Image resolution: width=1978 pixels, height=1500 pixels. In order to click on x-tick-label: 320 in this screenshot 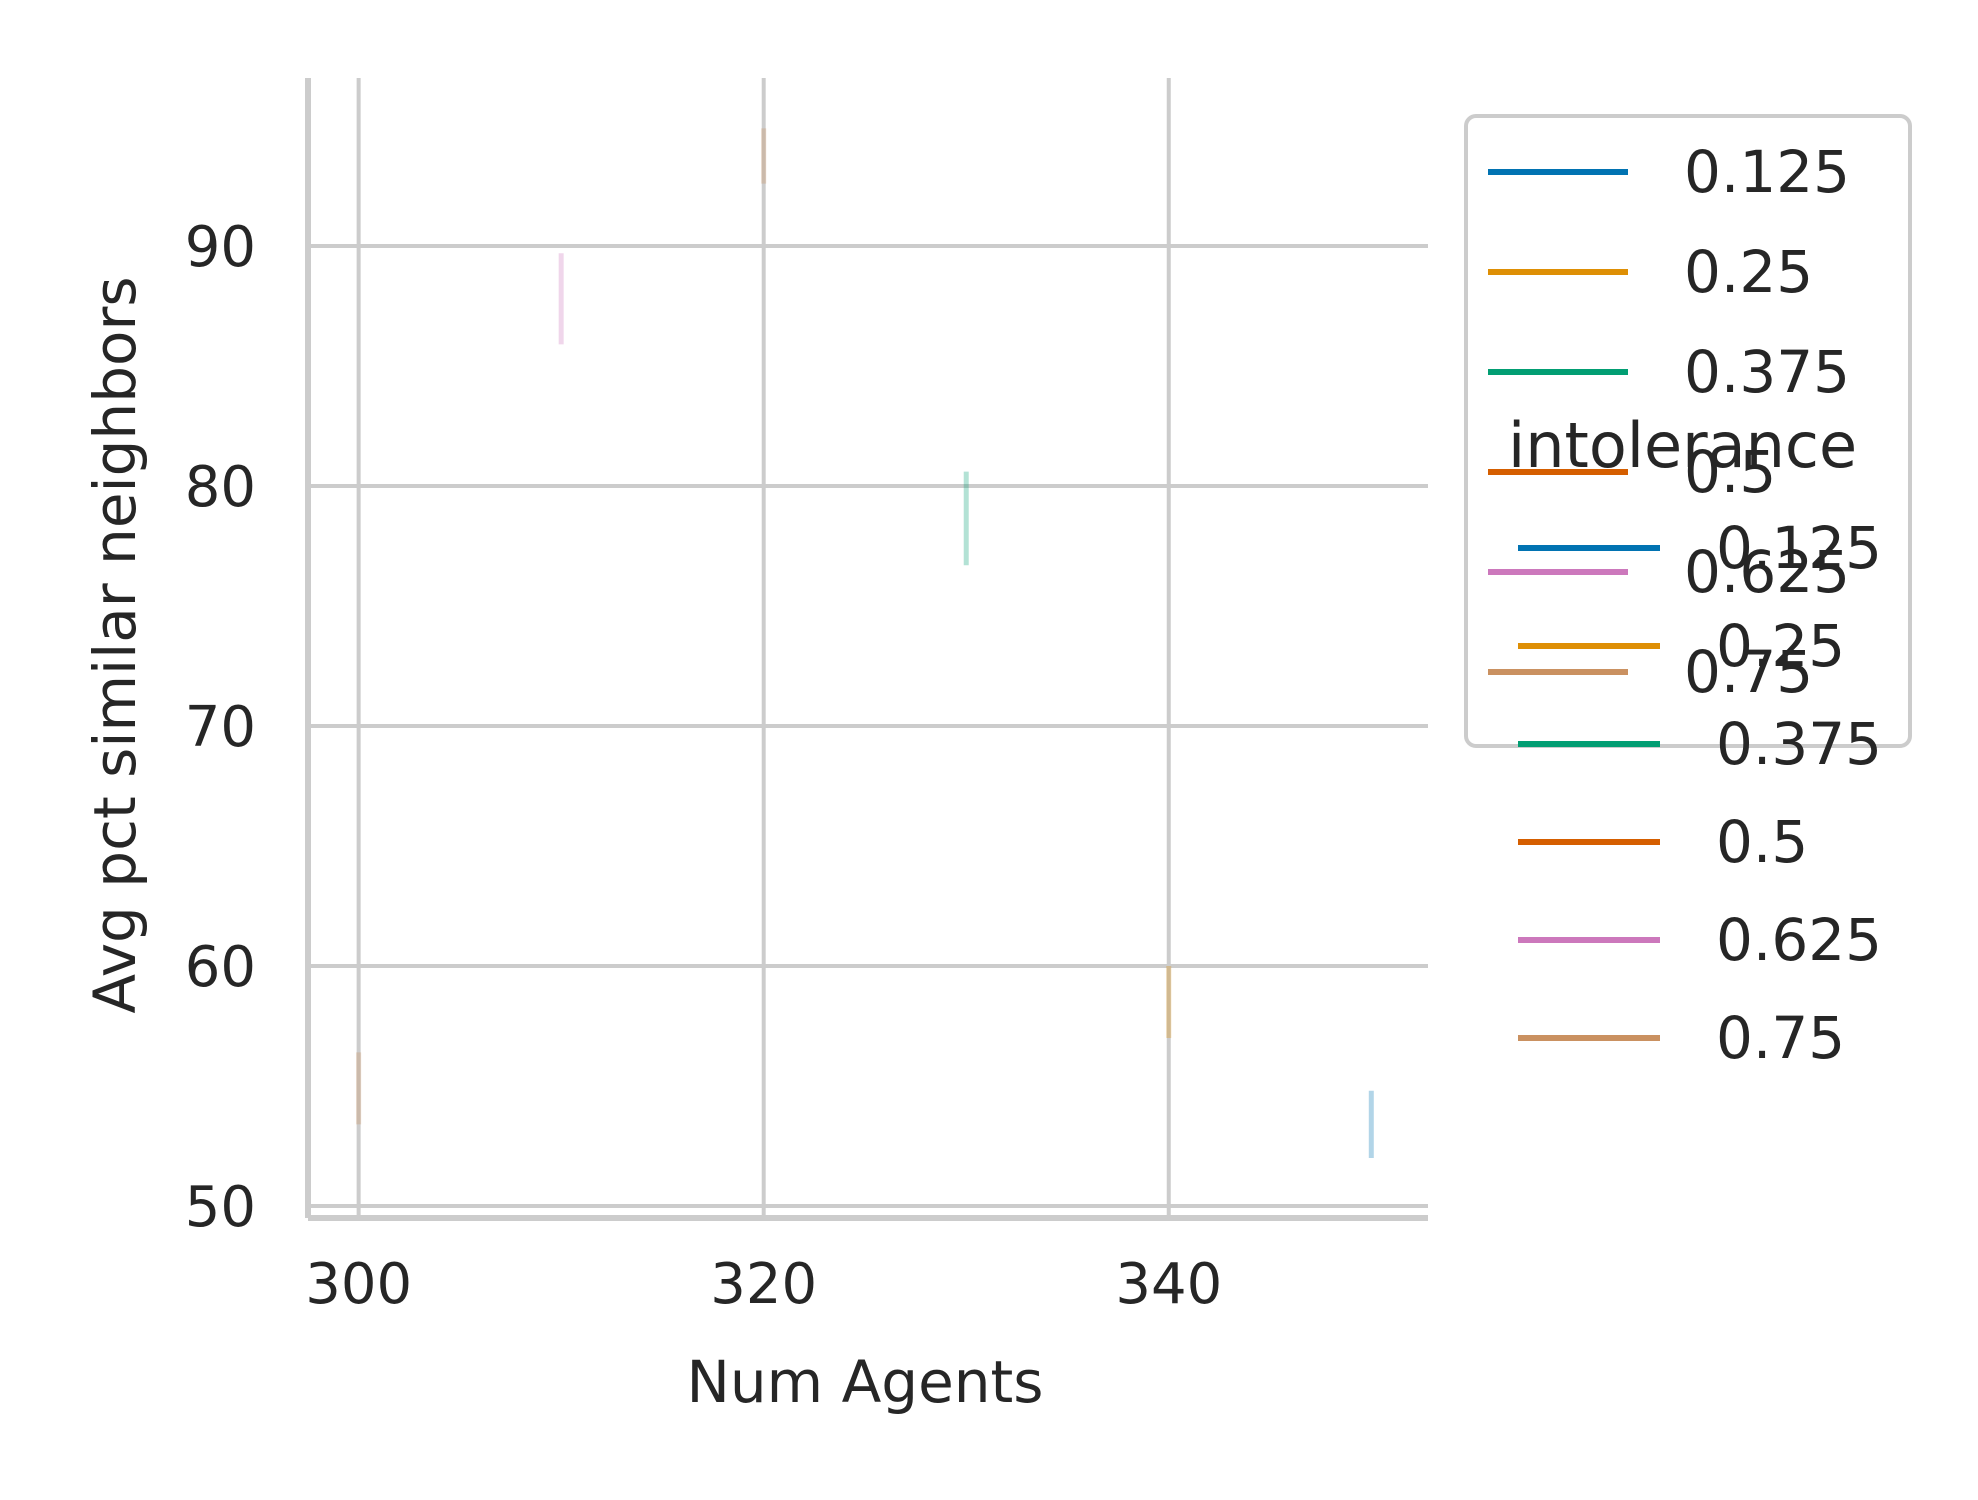, I will do `click(763, 1284)`.